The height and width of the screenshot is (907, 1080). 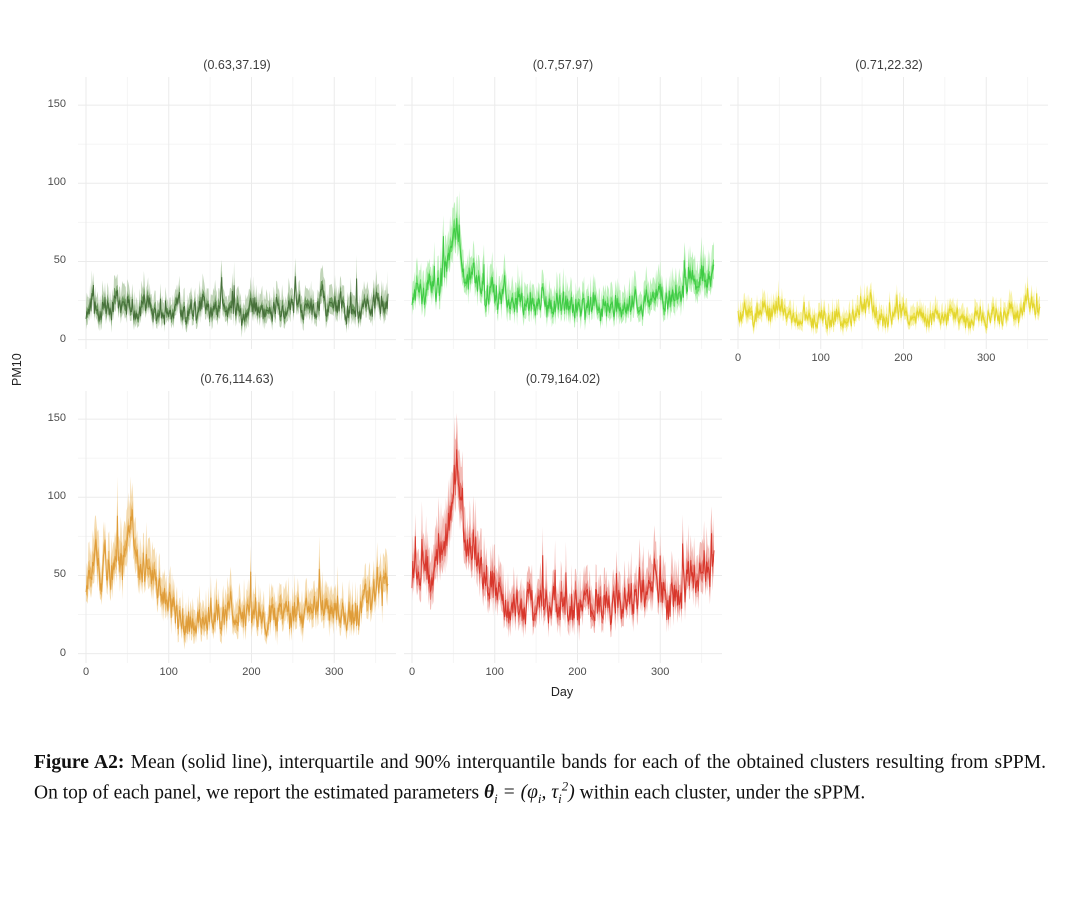 What do you see at coordinates (489, 793) in the screenshot?
I see `math-theta: θ` at bounding box center [489, 793].